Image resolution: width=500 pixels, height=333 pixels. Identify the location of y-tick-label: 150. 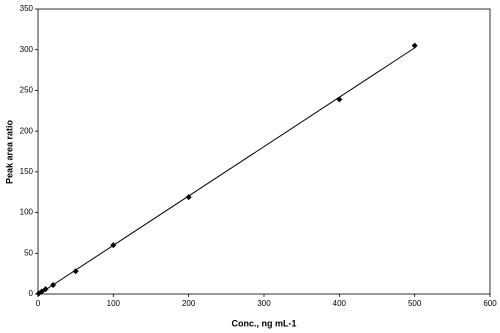
(27, 171).